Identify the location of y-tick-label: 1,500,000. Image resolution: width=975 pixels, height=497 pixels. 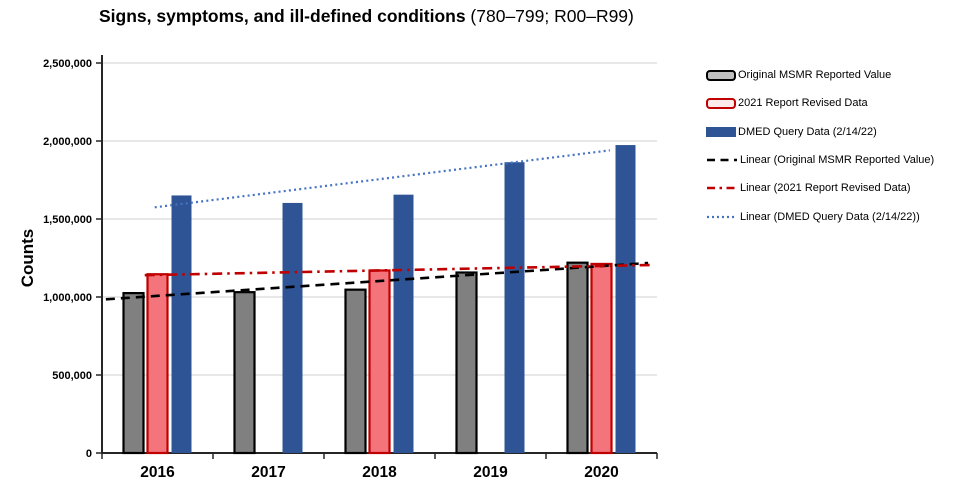
(67, 220).